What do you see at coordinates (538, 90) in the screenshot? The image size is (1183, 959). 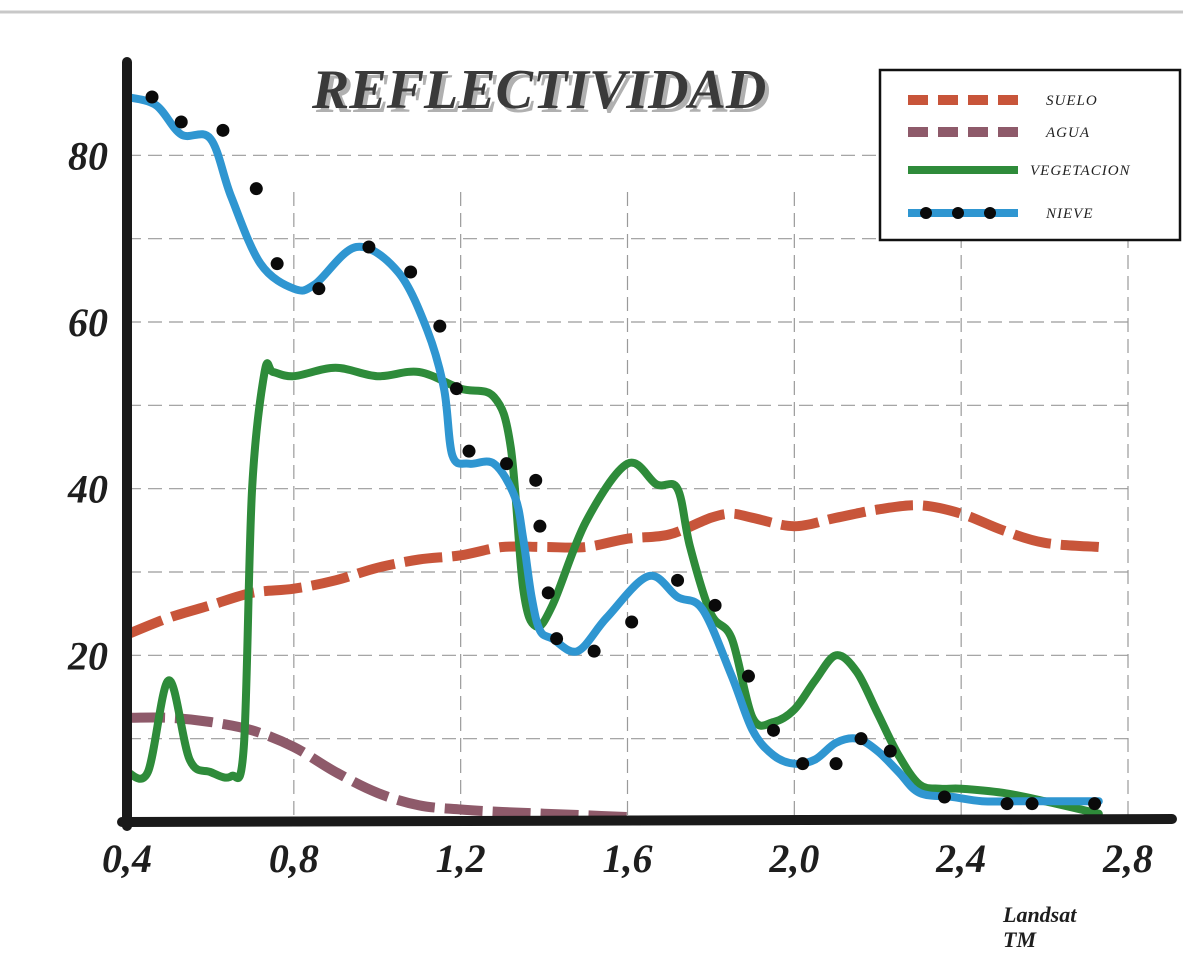 I see `chart-title: REFLECTIVIDAD` at bounding box center [538, 90].